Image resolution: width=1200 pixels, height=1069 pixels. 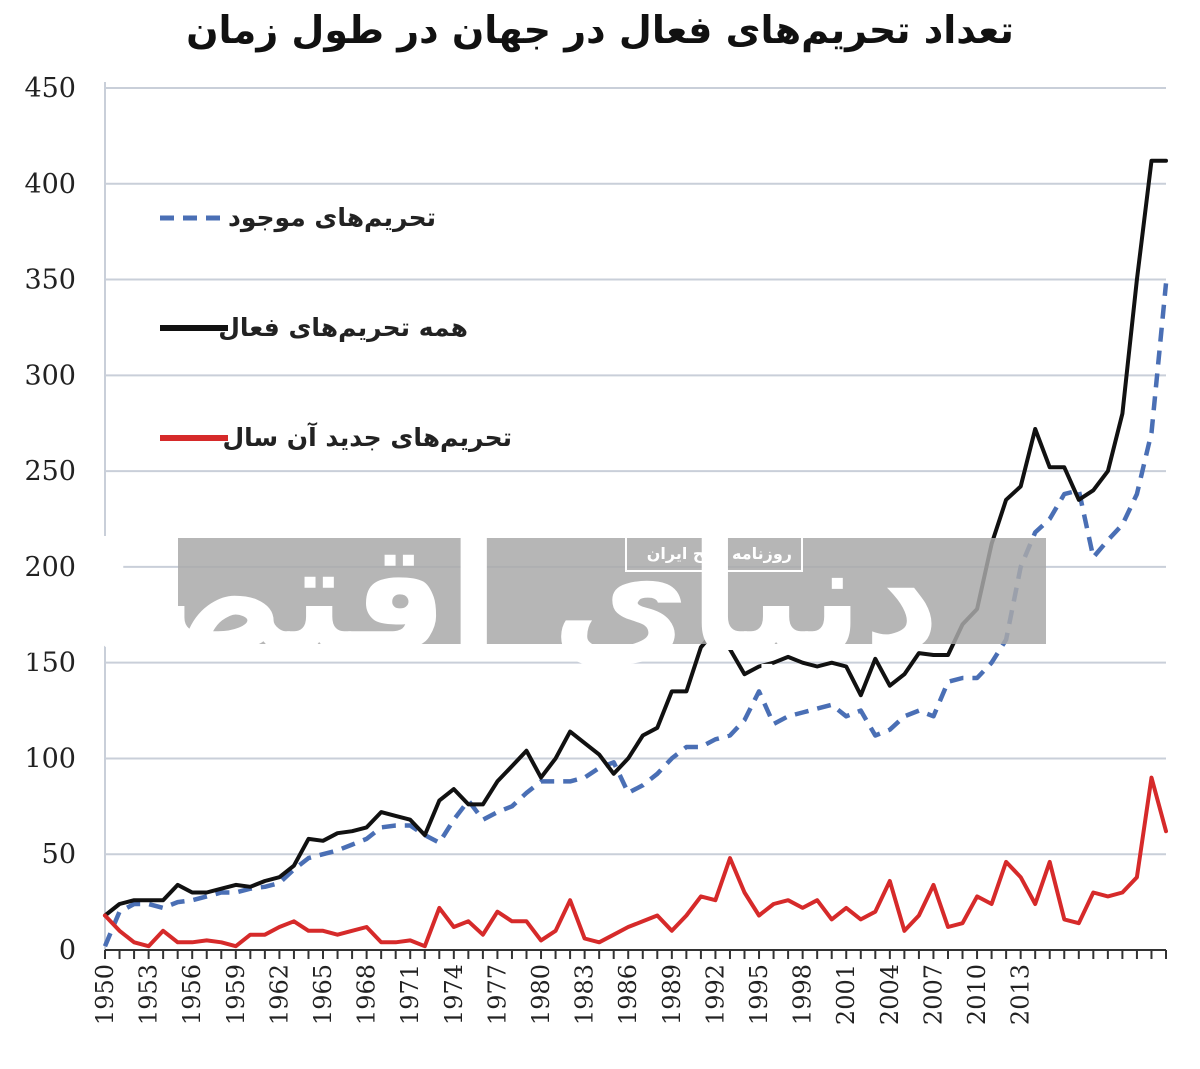 What do you see at coordinates (50, 567) in the screenshot?
I see `y-tick-label: 200` at bounding box center [50, 567].